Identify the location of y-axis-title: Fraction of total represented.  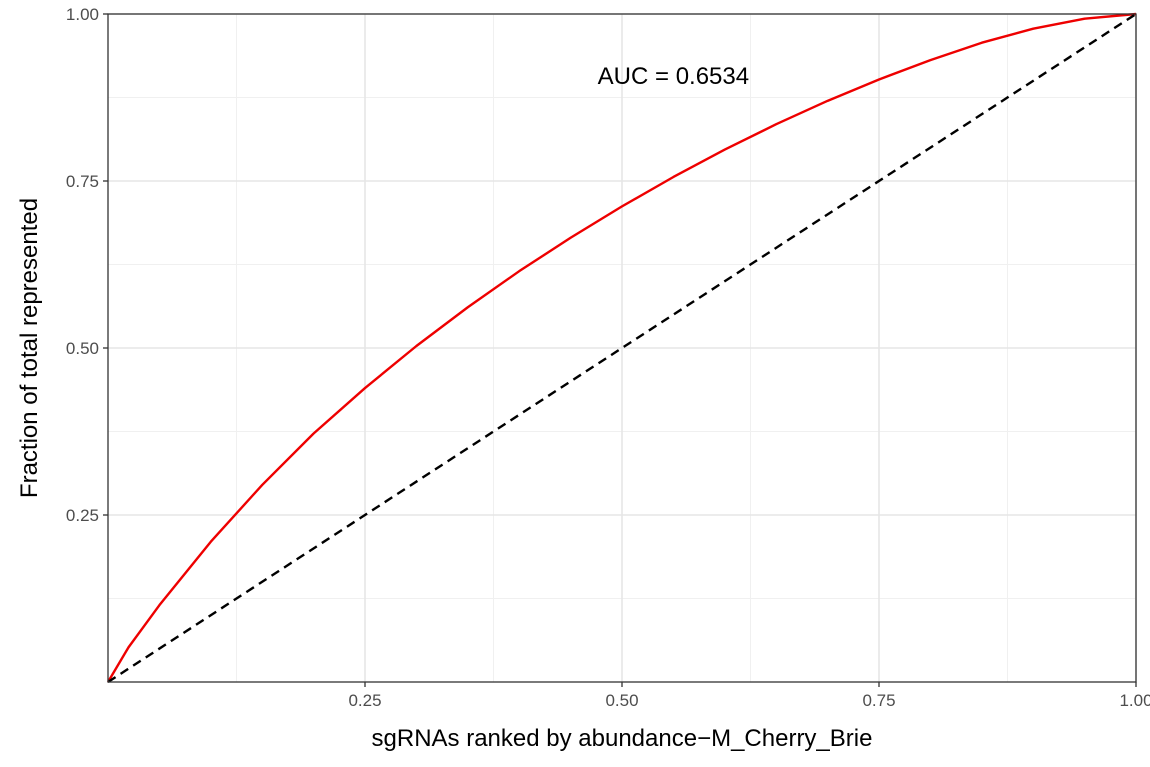
(29, 348).